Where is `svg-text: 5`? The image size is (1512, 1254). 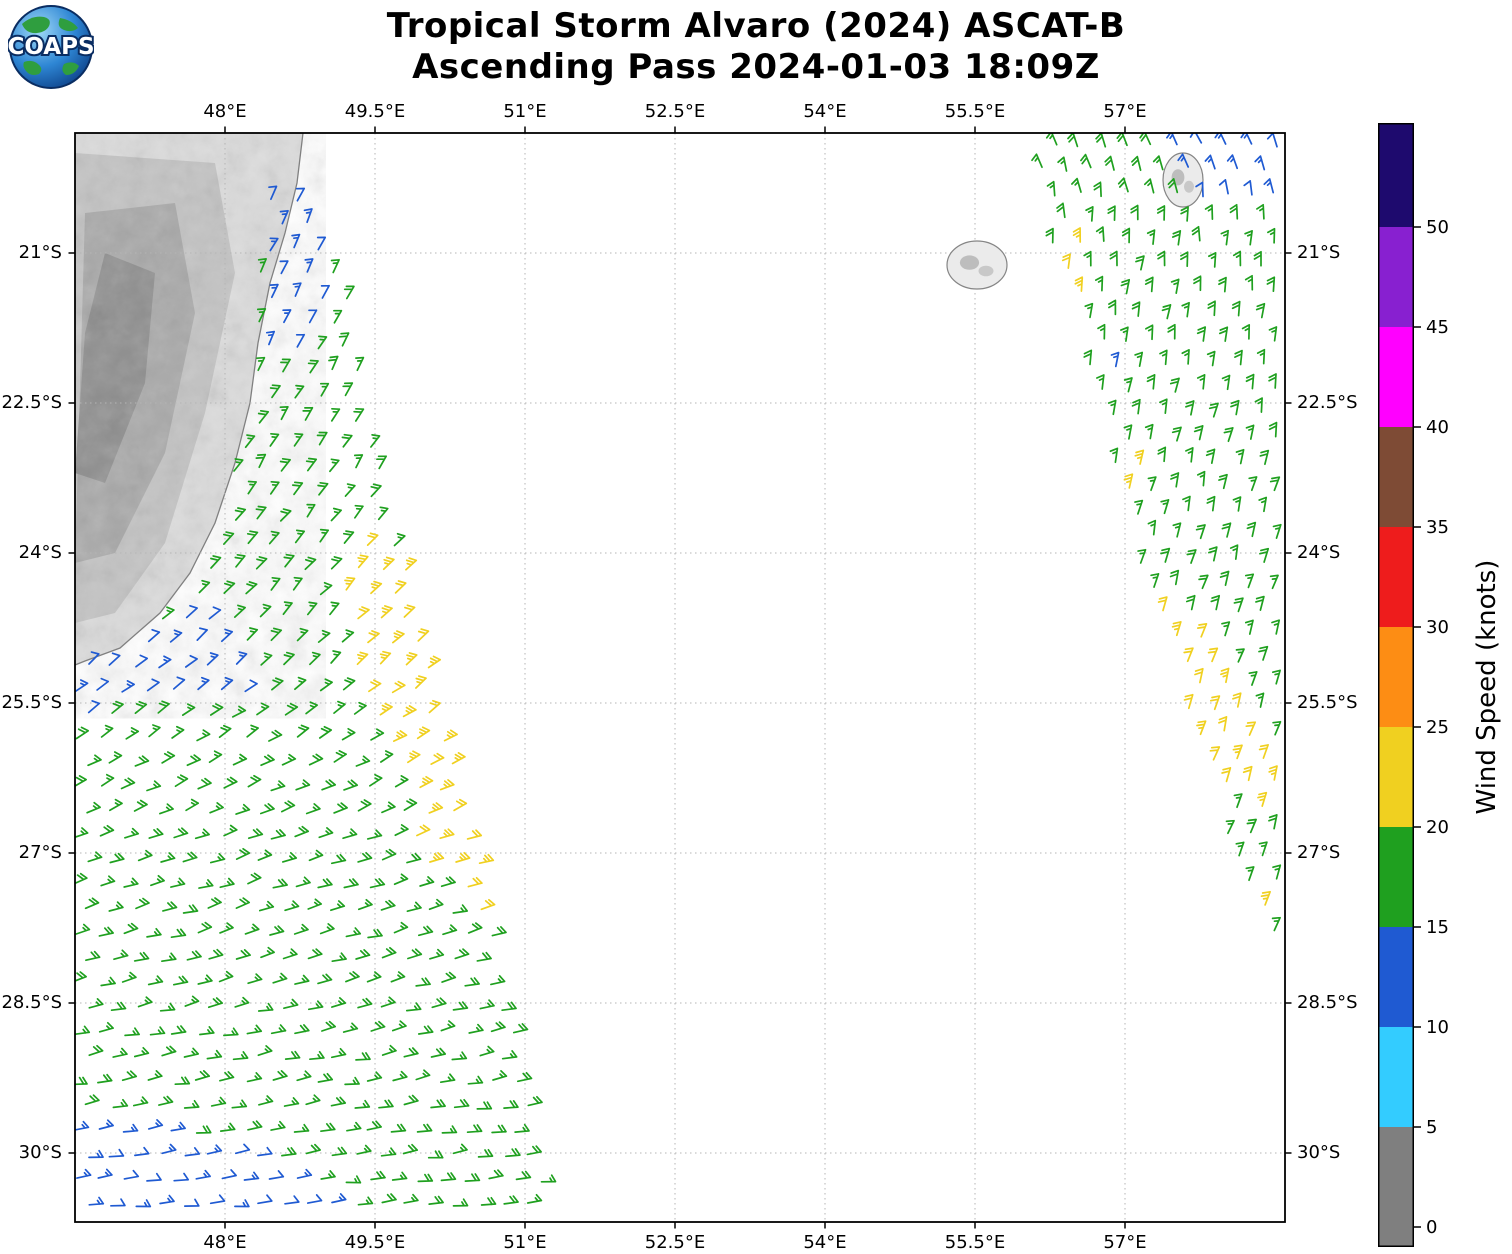
svg-text: 5 is located at coordinates (1431, 1127).